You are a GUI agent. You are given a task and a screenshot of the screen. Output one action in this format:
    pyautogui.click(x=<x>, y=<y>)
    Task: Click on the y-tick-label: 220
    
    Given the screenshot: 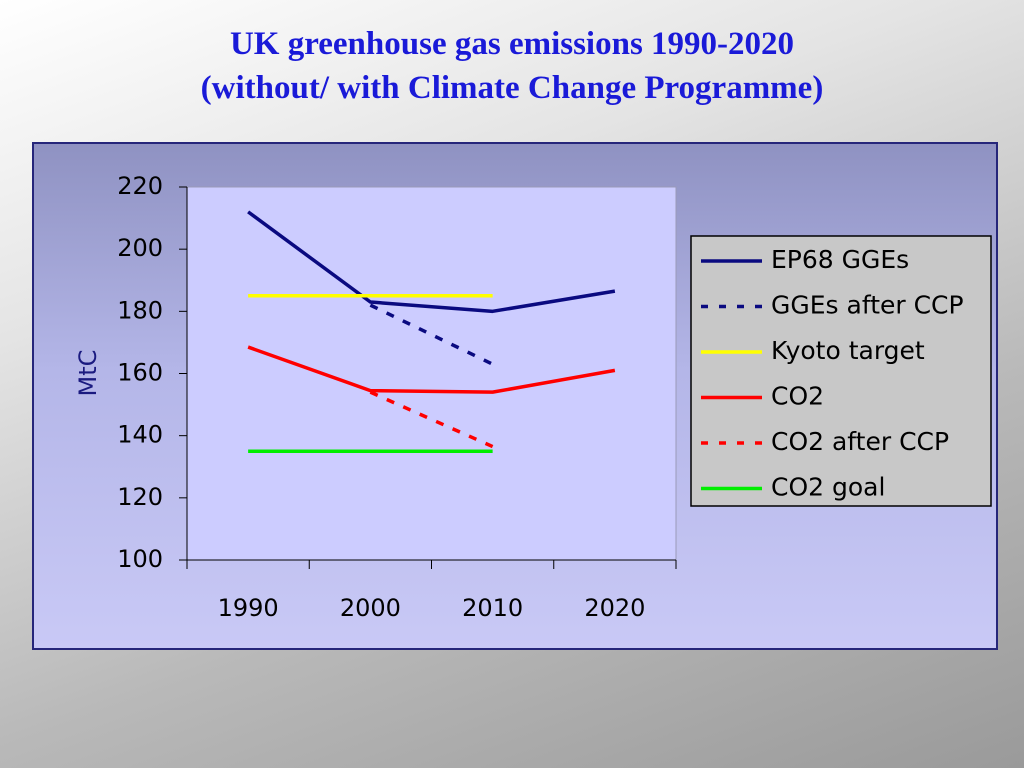 What is the action you would take?
    pyautogui.click(x=140, y=186)
    